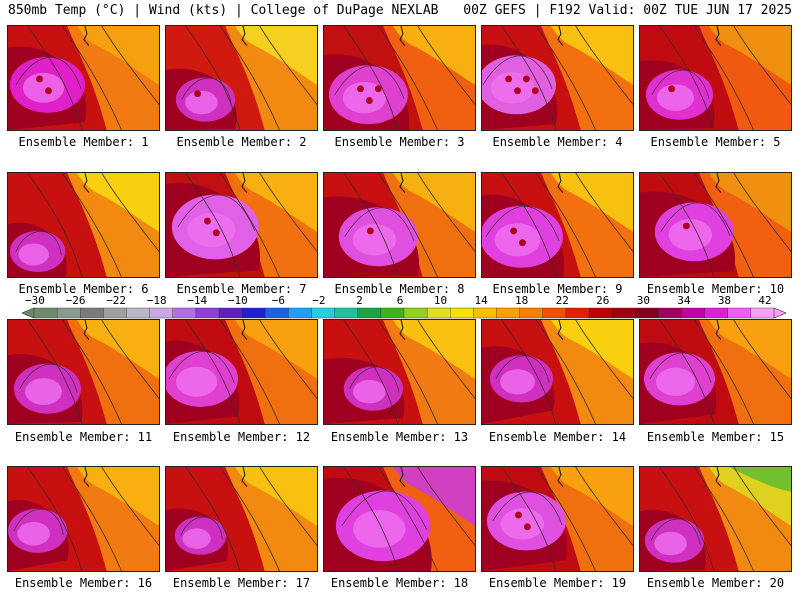 The height and width of the screenshot is (600, 800). What do you see at coordinates (278, 300) in the screenshot?
I see `colorbar-tick-label: −6` at bounding box center [278, 300].